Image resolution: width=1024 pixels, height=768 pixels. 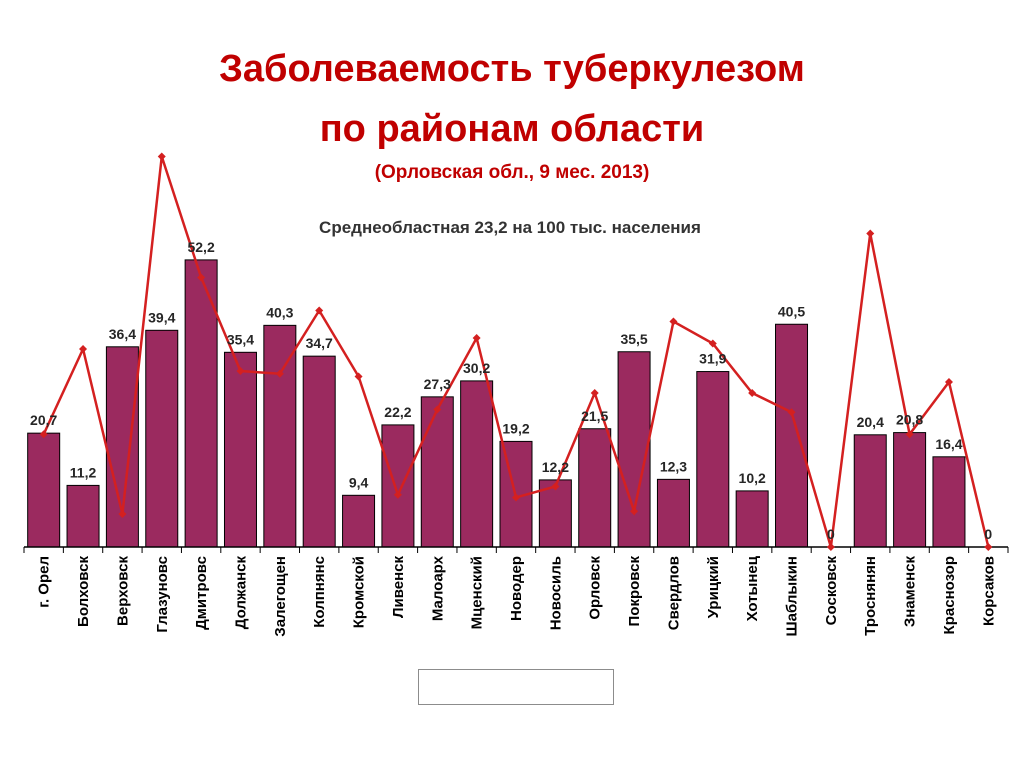 I want to click on category-label: Глазуновс, so click(x=162, y=594).